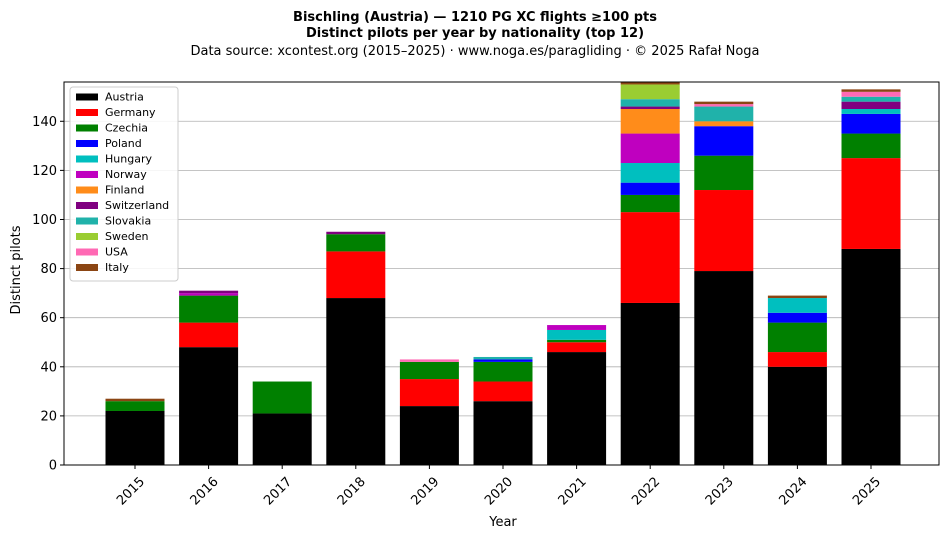 Image resolution: width=950 pixels, height=539 pixels. Describe the element at coordinates (793, 491) in the screenshot. I see `x-tick-label: 2024` at that location.